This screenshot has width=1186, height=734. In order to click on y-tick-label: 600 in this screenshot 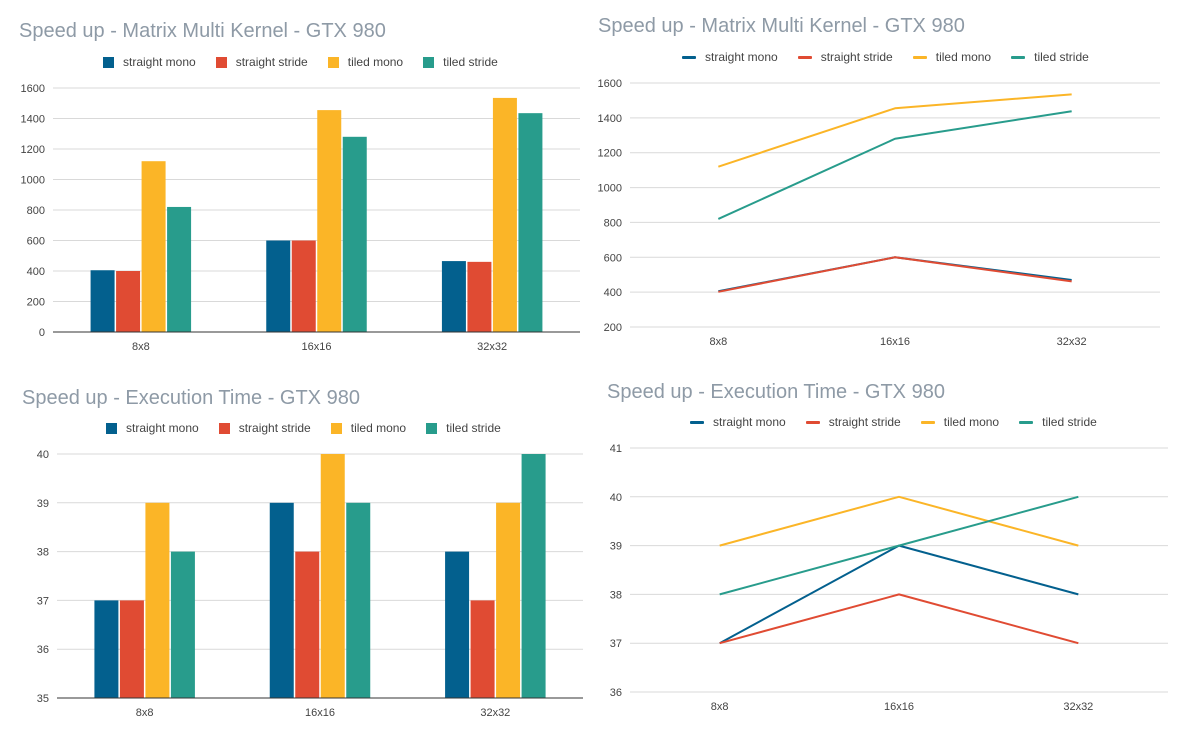, I will do `click(613, 258)`.